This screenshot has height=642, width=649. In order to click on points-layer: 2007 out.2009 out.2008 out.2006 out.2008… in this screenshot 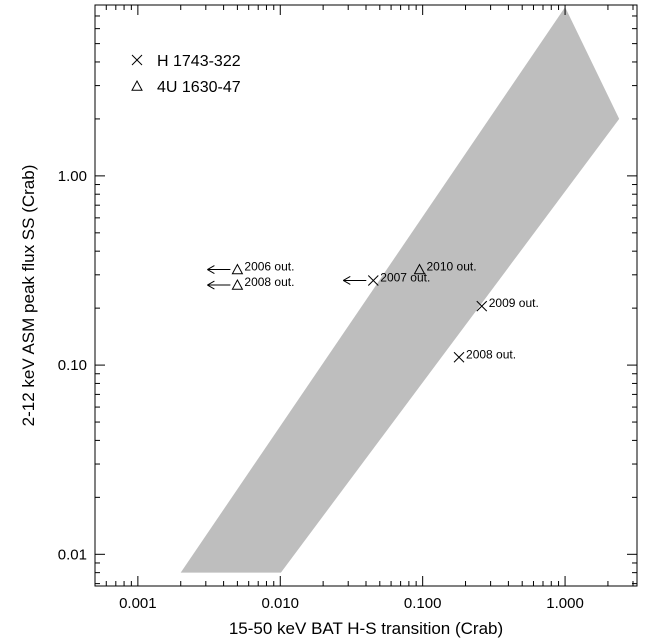, I will do `click(373, 311)`.